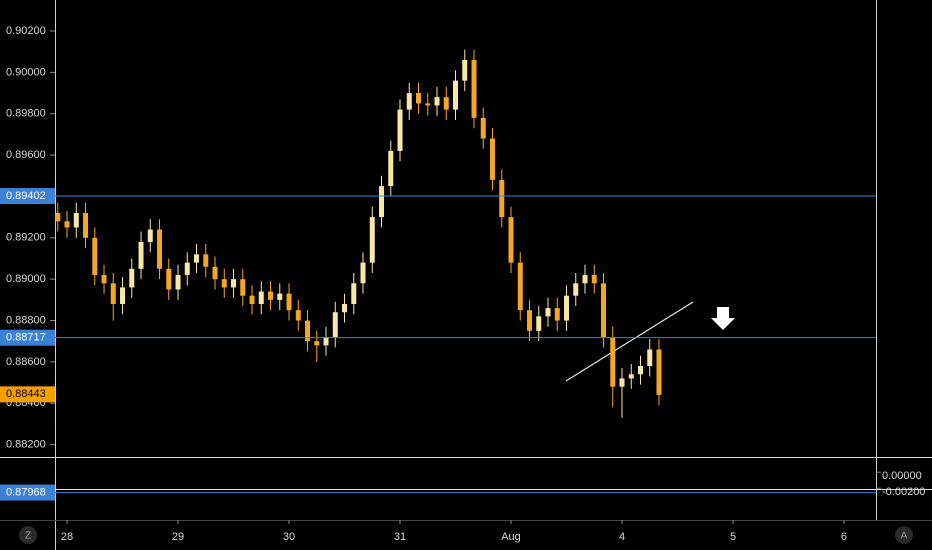 This screenshot has width=932, height=550. I want to click on y-tick-label: 0.89200, so click(26, 238).